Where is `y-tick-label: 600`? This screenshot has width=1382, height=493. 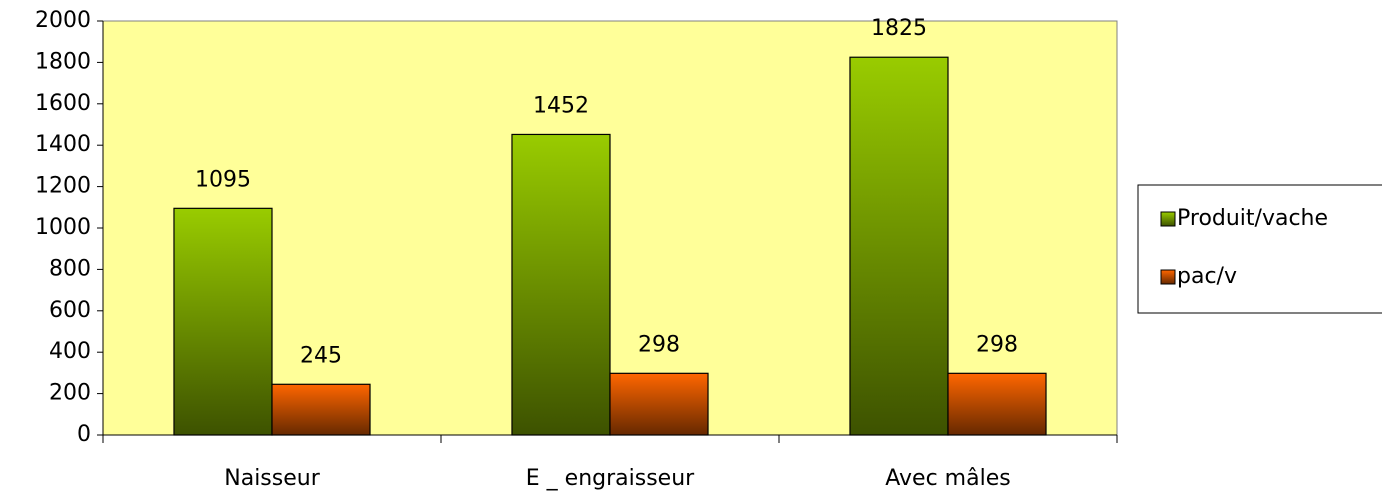 y-tick-label: 600 is located at coordinates (70, 310).